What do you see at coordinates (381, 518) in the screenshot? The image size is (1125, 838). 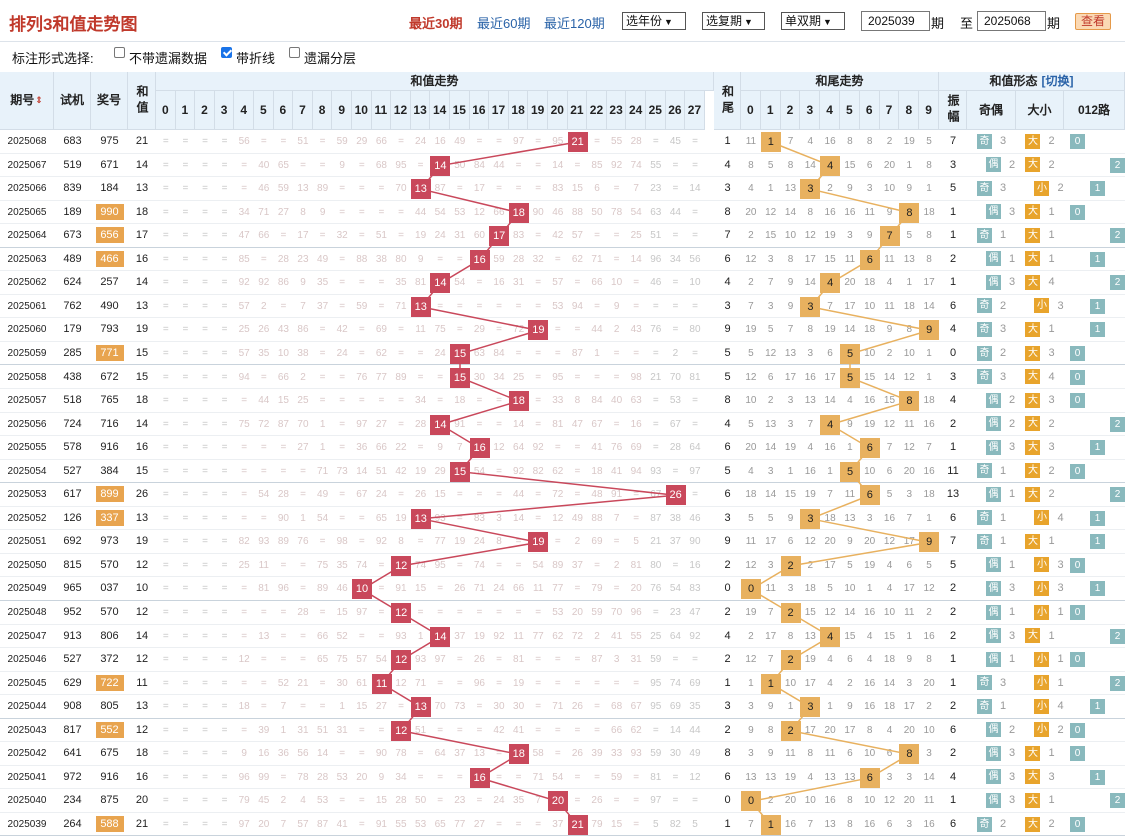 I see `sum-missing: 65` at bounding box center [381, 518].